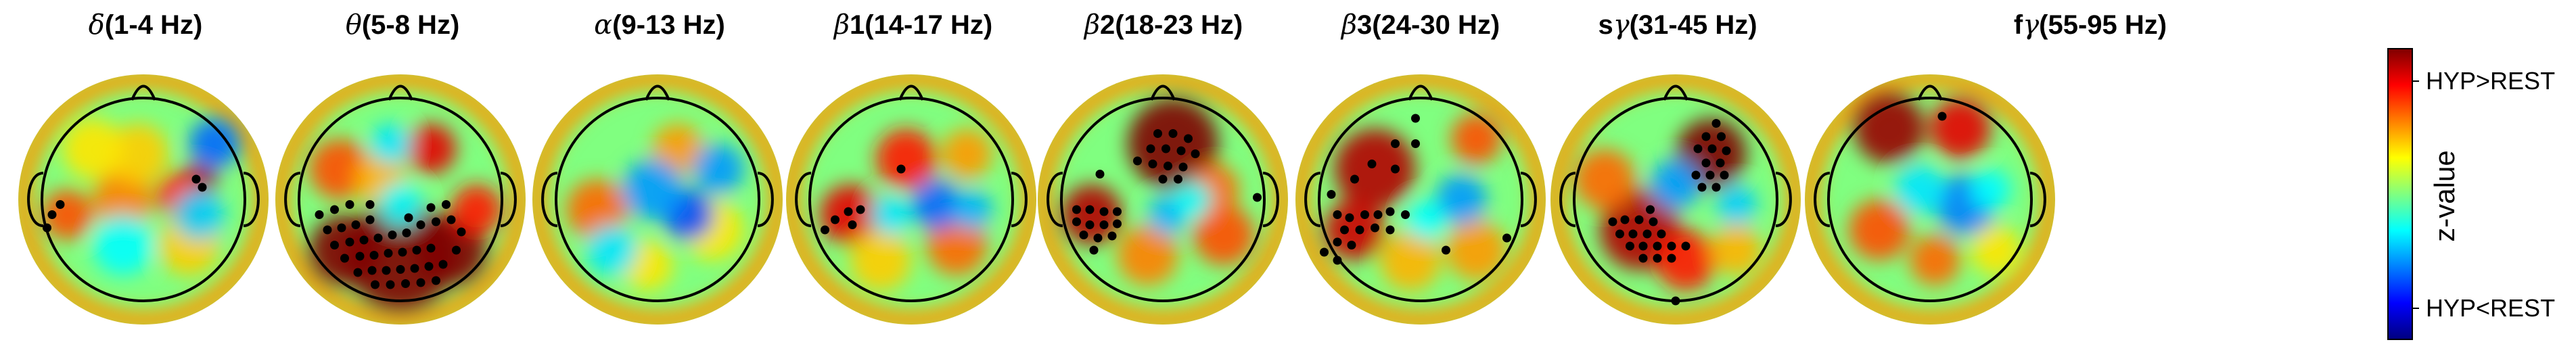 The height and width of the screenshot is (359, 2576). I want to click on topomap-slow-gamma, so click(1675, 199).